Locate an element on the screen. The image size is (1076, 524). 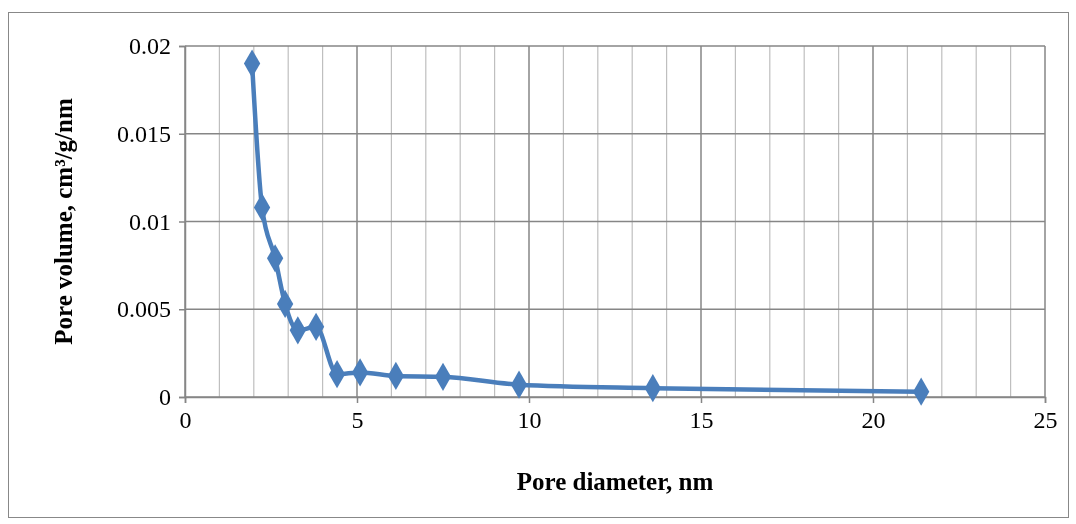
y-tick-label: 0.015 is located at coordinates (144, 133).